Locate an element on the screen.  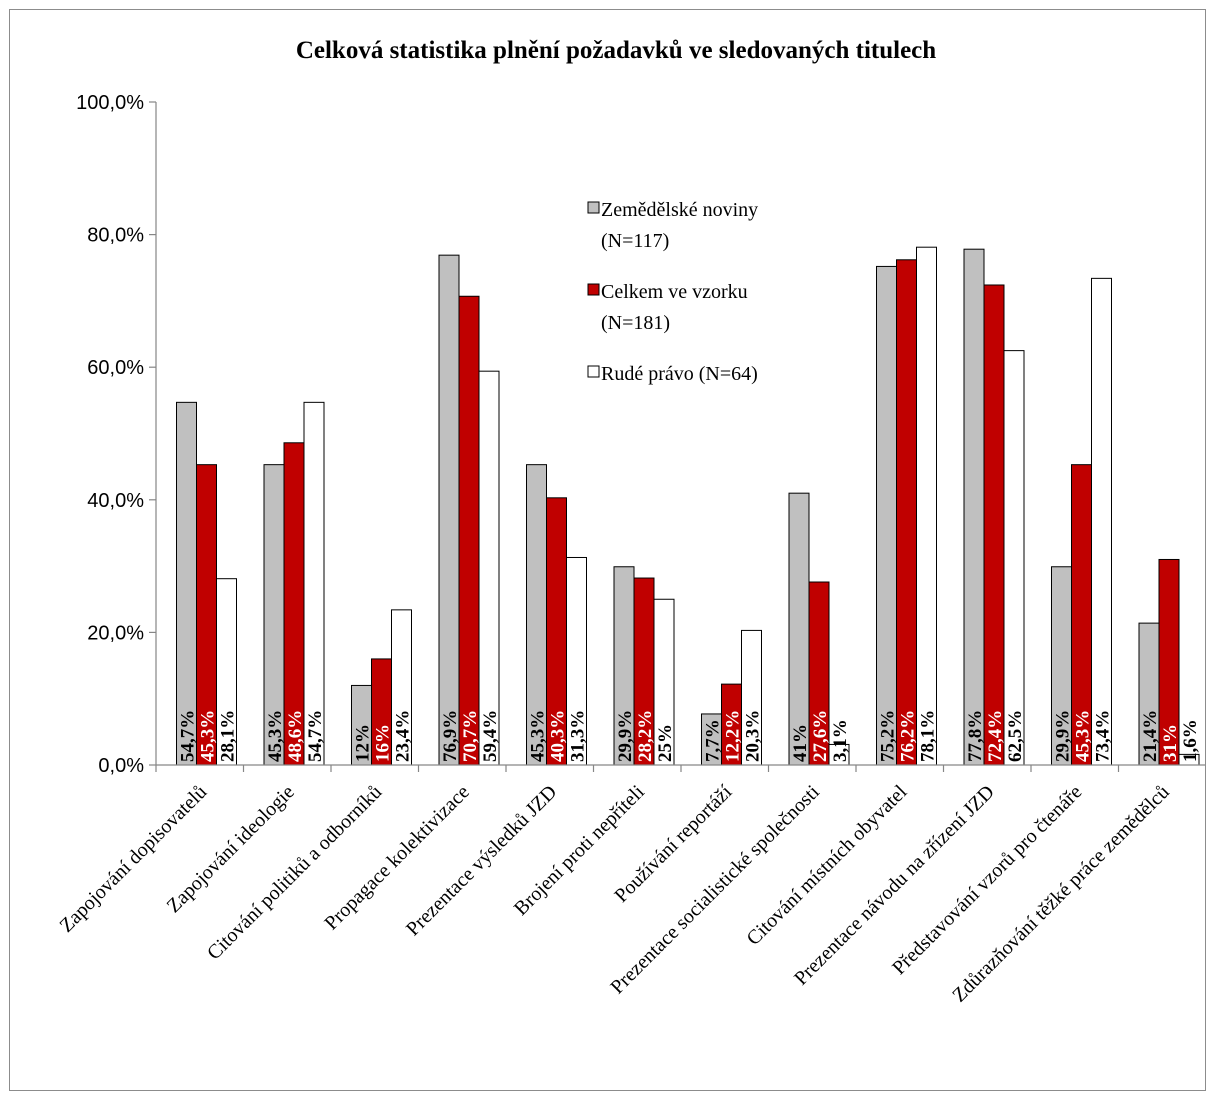
legend-label: Celkem ve vzorku is located at coordinates (674, 292).